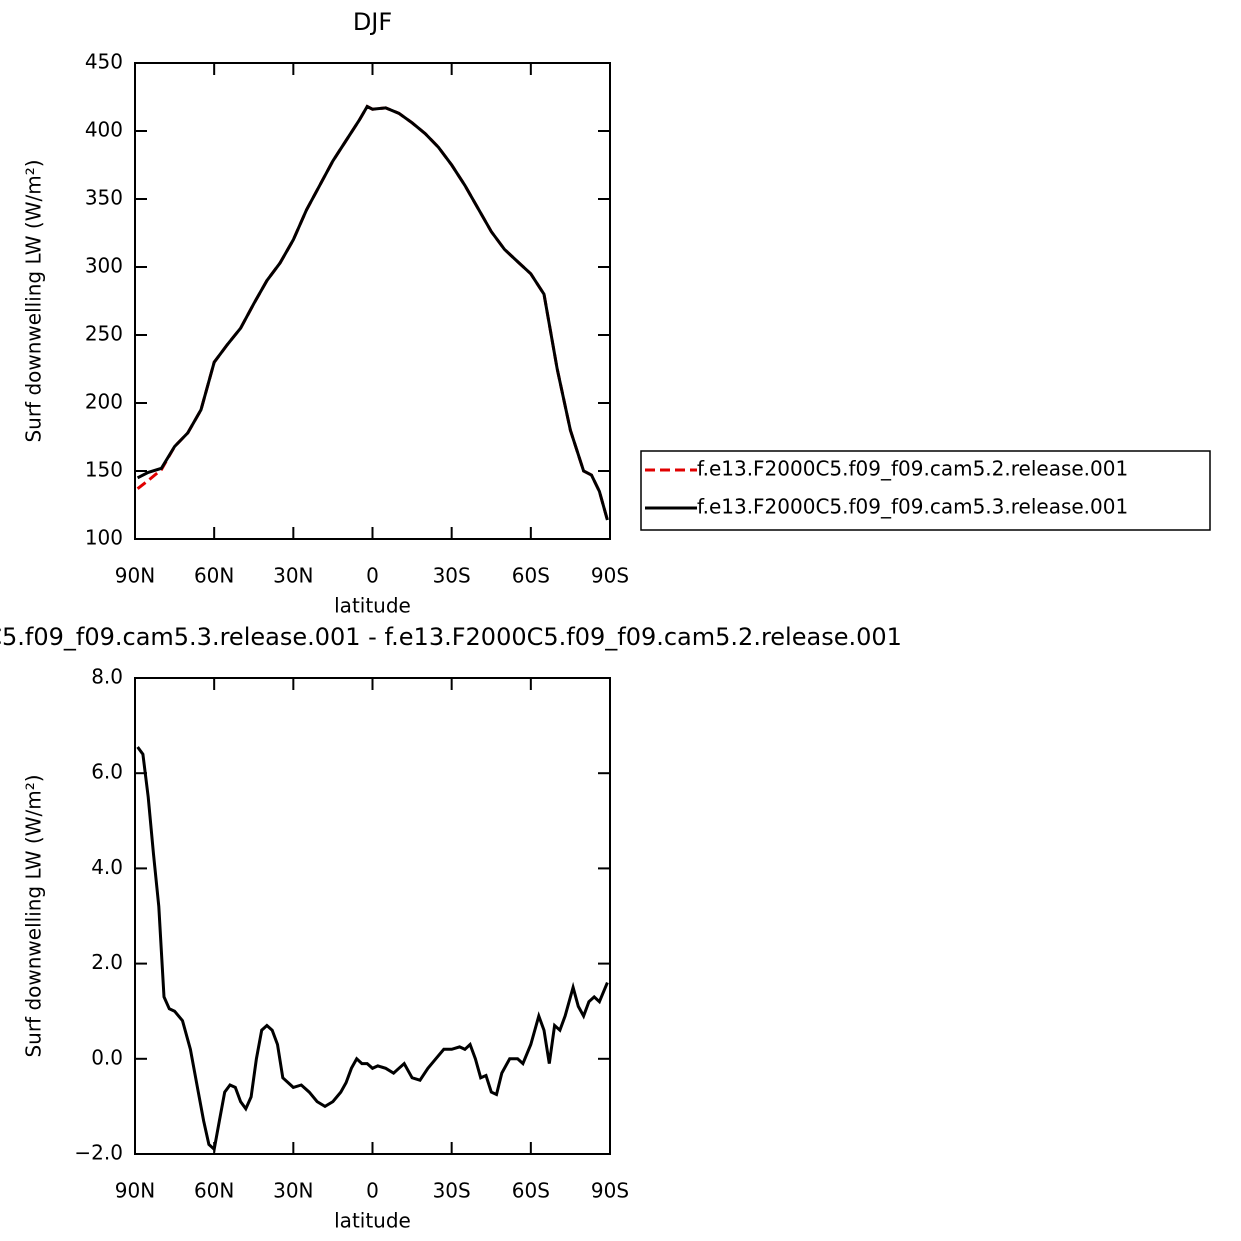 This screenshot has height=1241, width=1241. What do you see at coordinates (104, 538) in the screenshot?
I see `y-tick-label: 100` at bounding box center [104, 538].